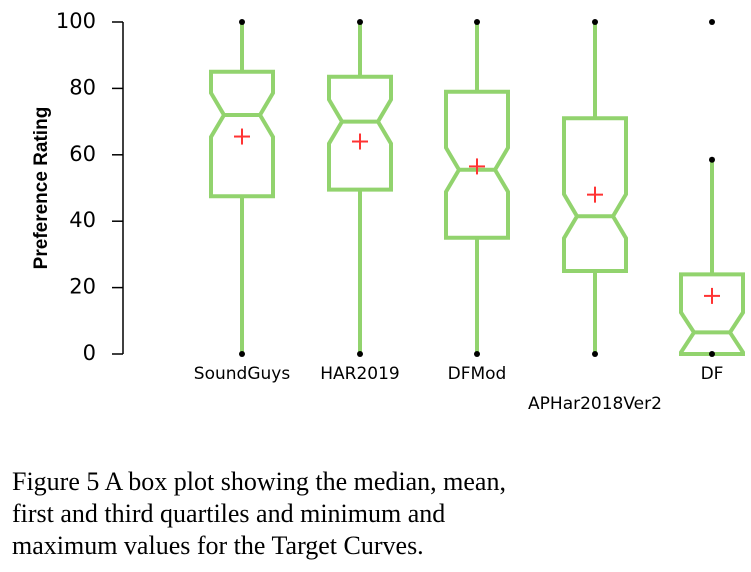 This screenshot has width=751, height=572. I want to click on y-tick-label: 40, so click(82, 220).